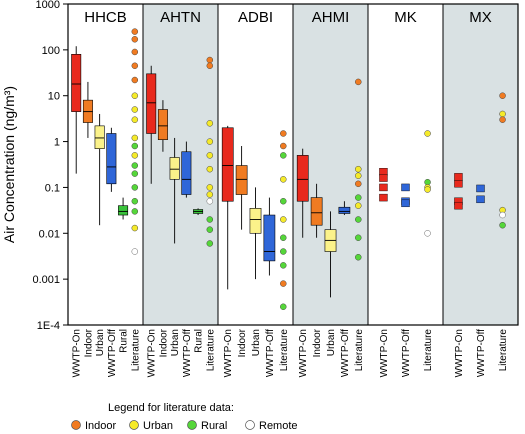 This screenshot has height=434, width=525. Describe the element at coordinates (171, 408) in the screenshot. I see `legend-title: Legend for literature data:` at that location.